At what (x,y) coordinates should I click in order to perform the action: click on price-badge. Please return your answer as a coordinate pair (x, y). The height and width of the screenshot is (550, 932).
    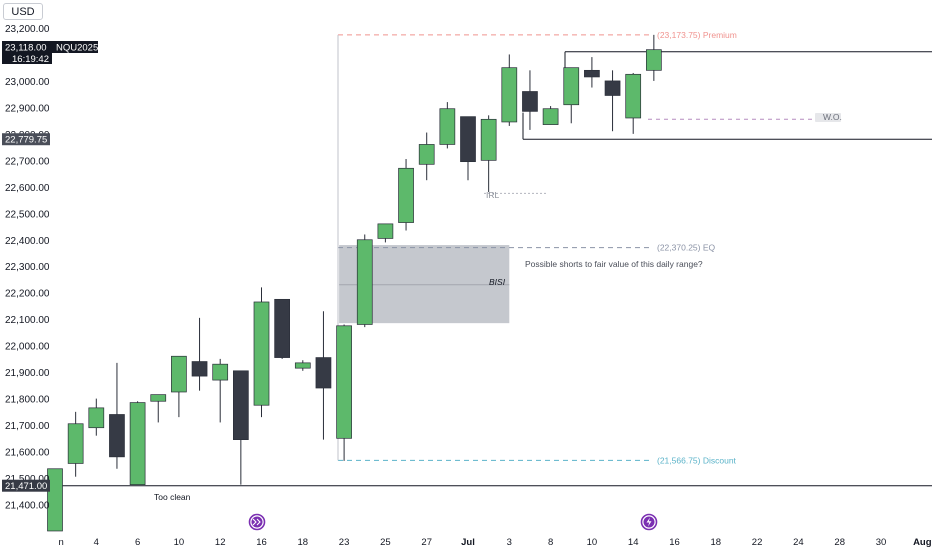
    Looking at the image, I should click on (50, 47).